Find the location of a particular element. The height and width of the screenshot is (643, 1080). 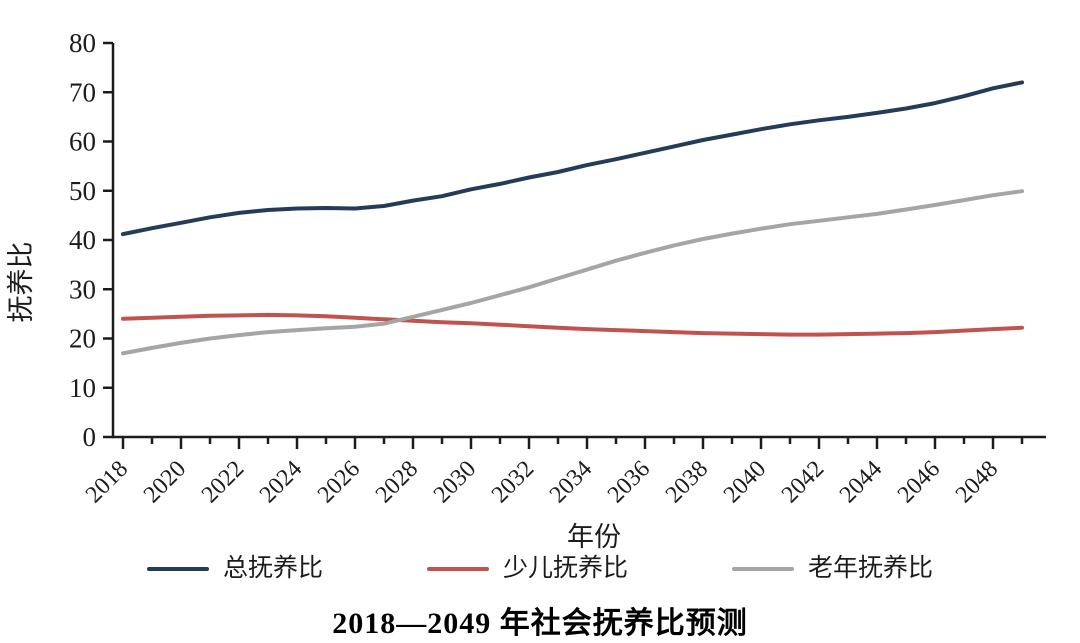

x-tick-label: 2038 is located at coordinates (687, 482).